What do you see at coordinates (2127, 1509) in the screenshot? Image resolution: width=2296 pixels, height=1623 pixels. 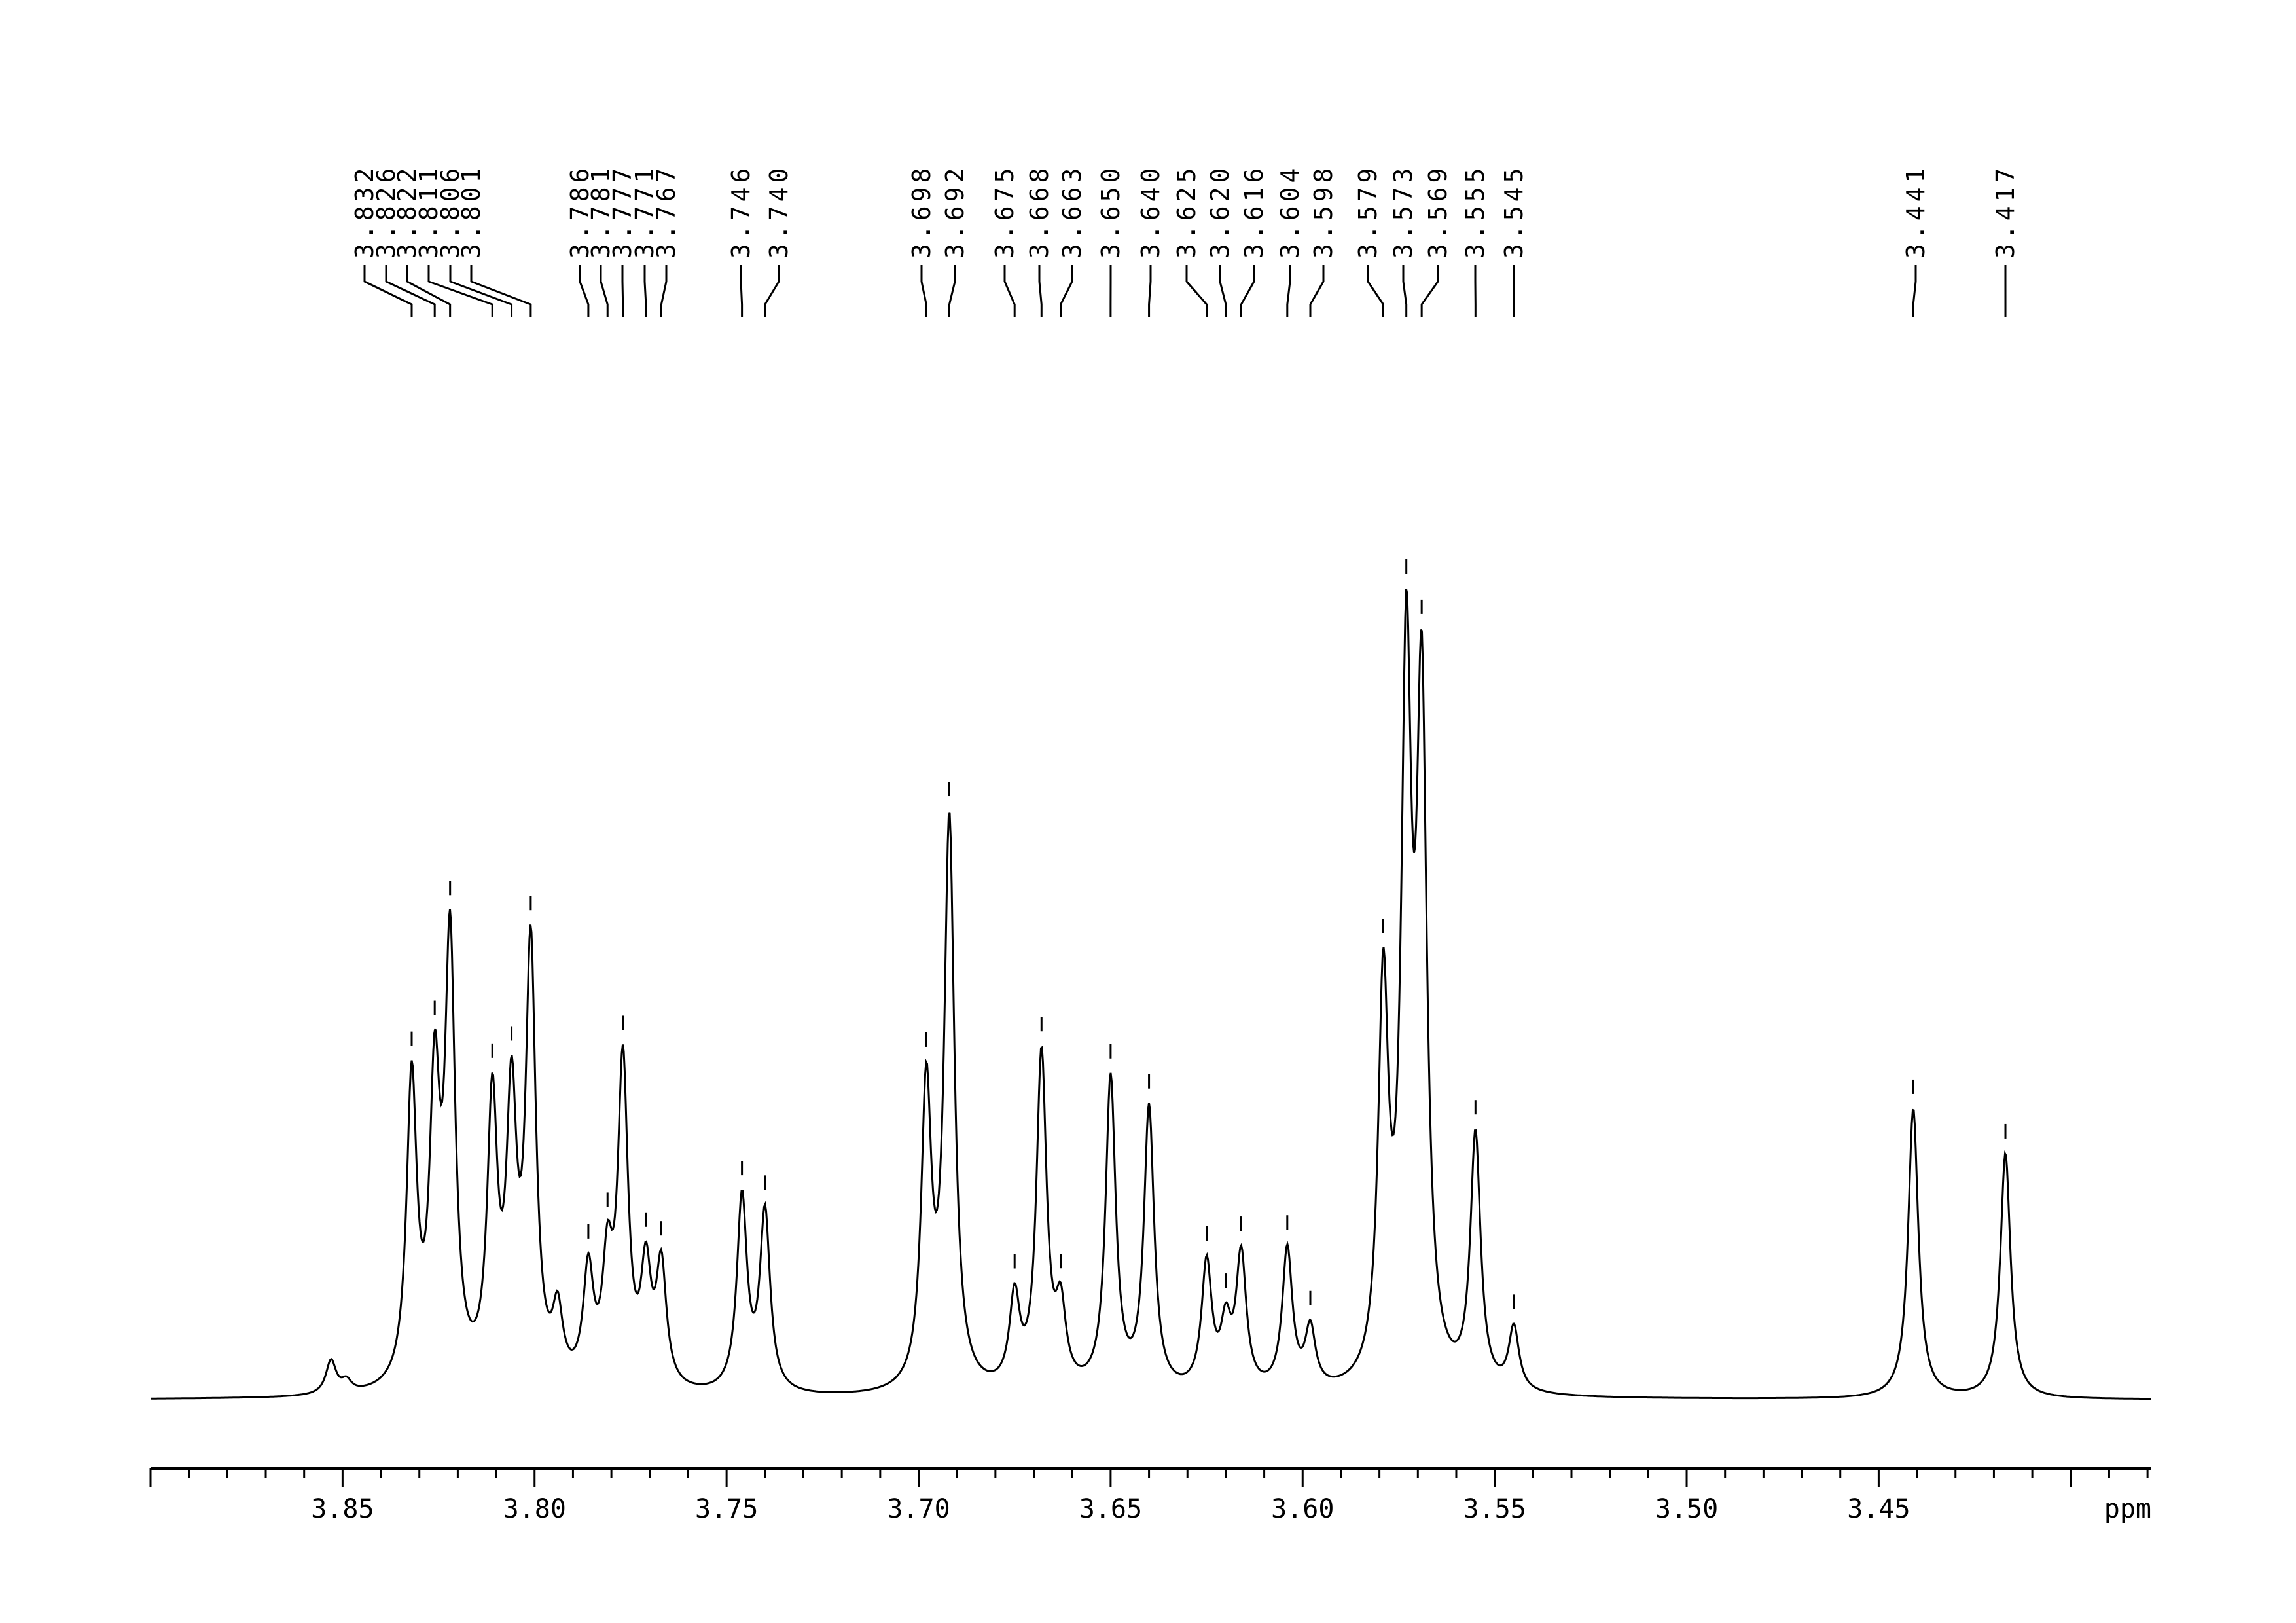 I see `x-axis-label: ppm` at bounding box center [2127, 1509].